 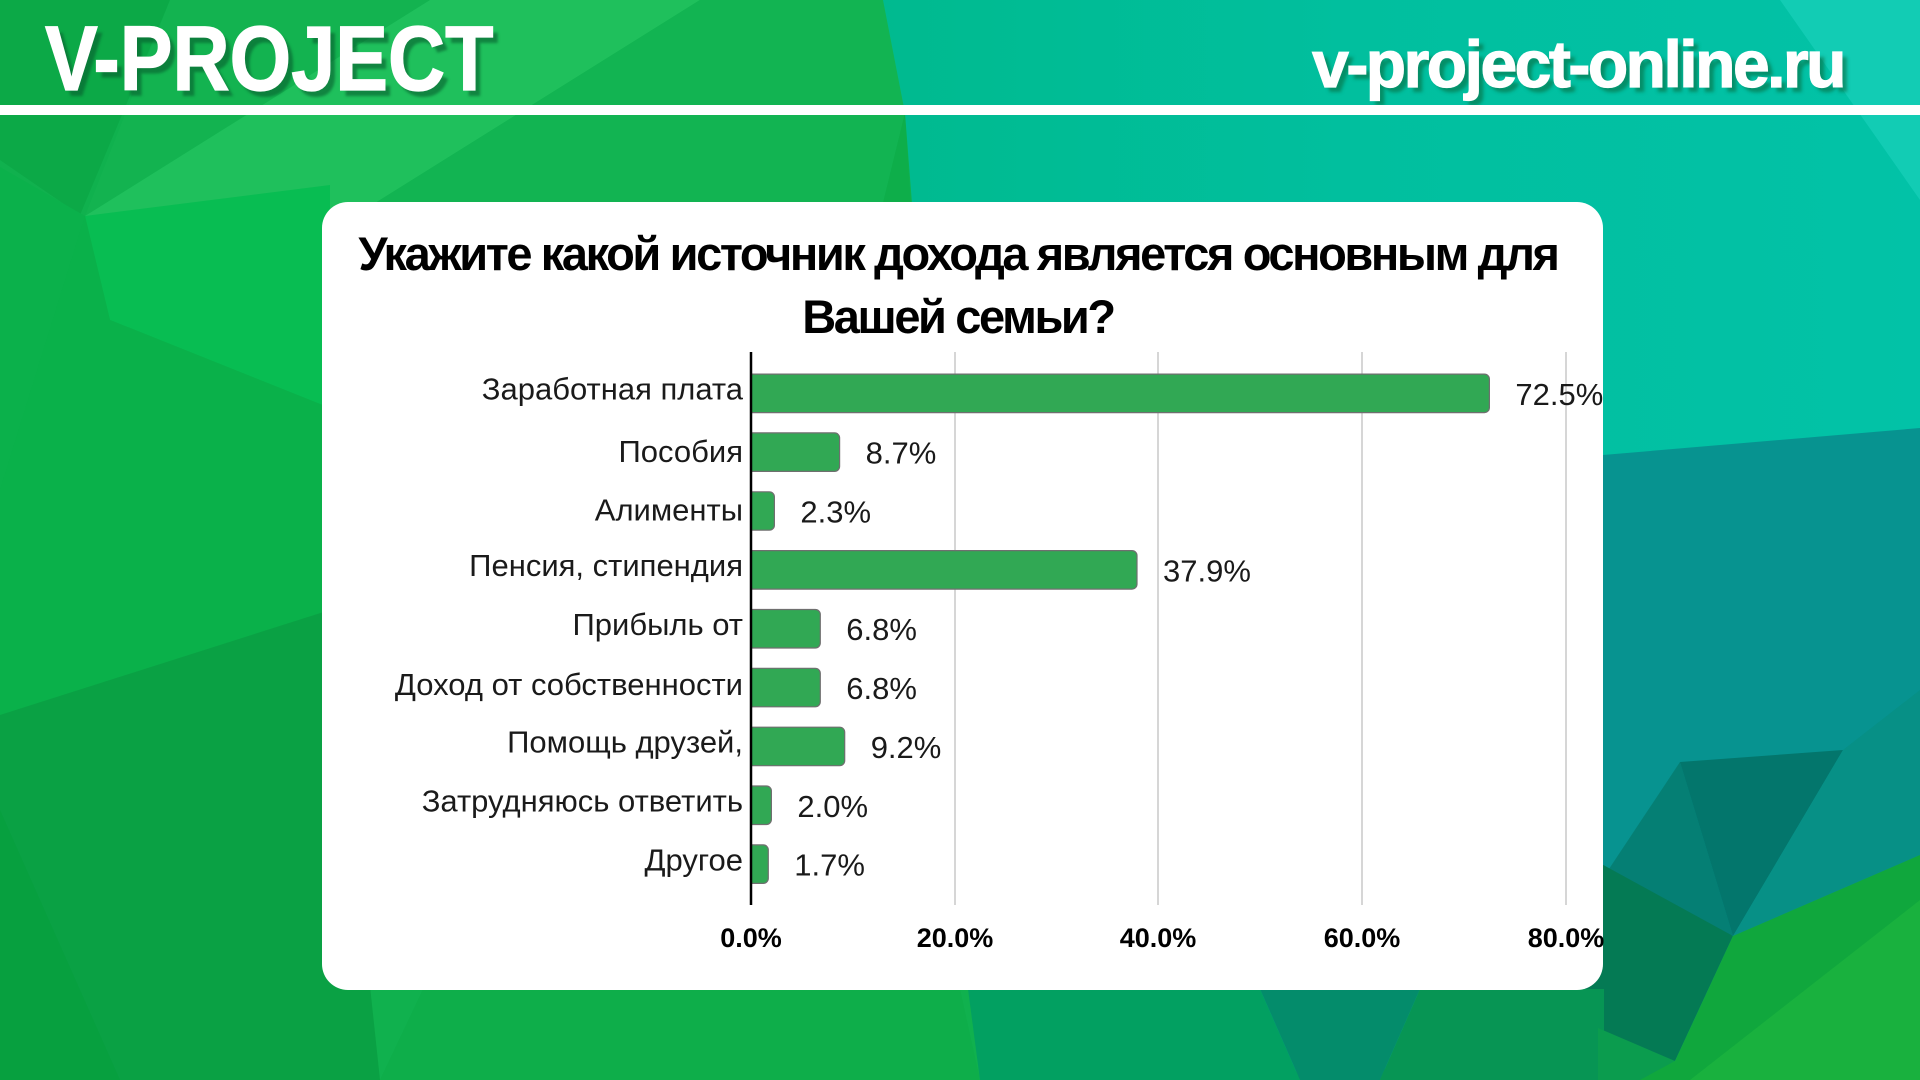 What do you see at coordinates (569, 684) in the screenshot?
I see `svg-text: Доход от собственности` at bounding box center [569, 684].